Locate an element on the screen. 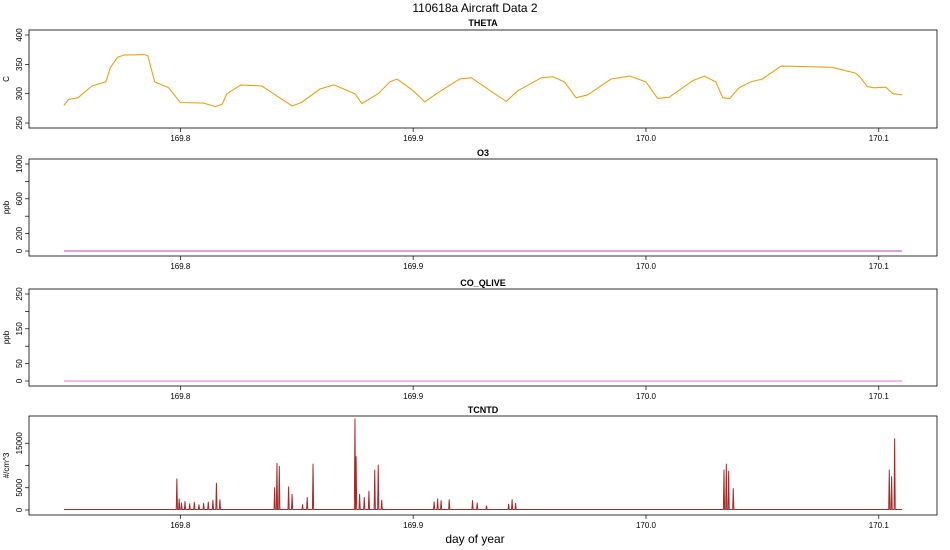 The image size is (950, 550). figure-title: 110618a Aircraft Data 2 is located at coordinates (475, 8).